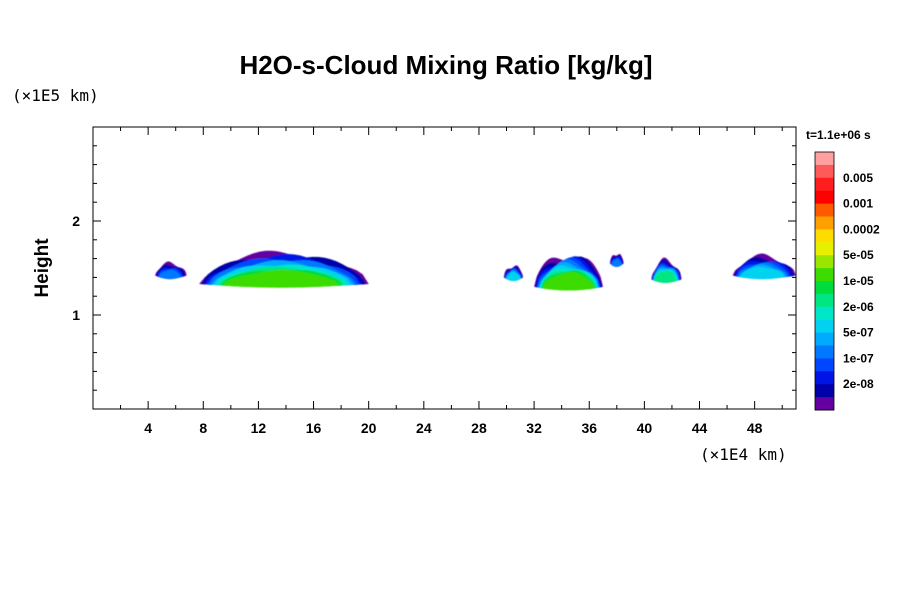 Image resolution: width=900 pixels, height=600 pixels. What do you see at coordinates (645, 428) in the screenshot?
I see `x-tick-label: 40` at bounding box center [645, 428].